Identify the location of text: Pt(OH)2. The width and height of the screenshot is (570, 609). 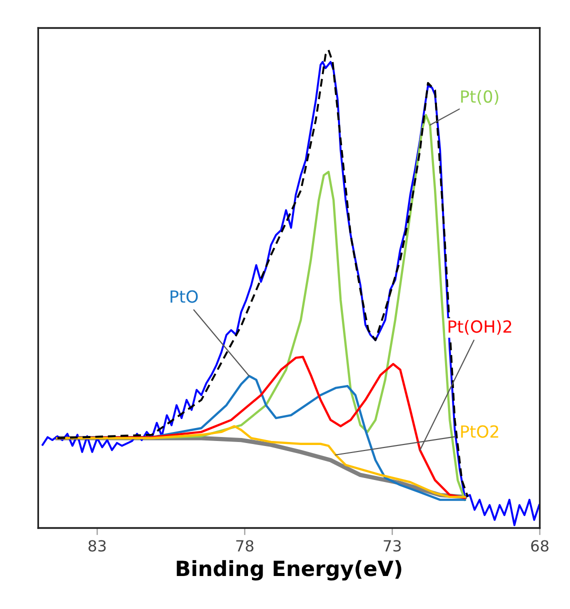
(480, 327).